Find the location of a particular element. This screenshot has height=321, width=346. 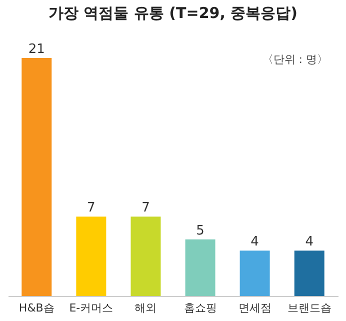

annotation: 〈단위 : 명〉 is located at coordinates (295, 59).